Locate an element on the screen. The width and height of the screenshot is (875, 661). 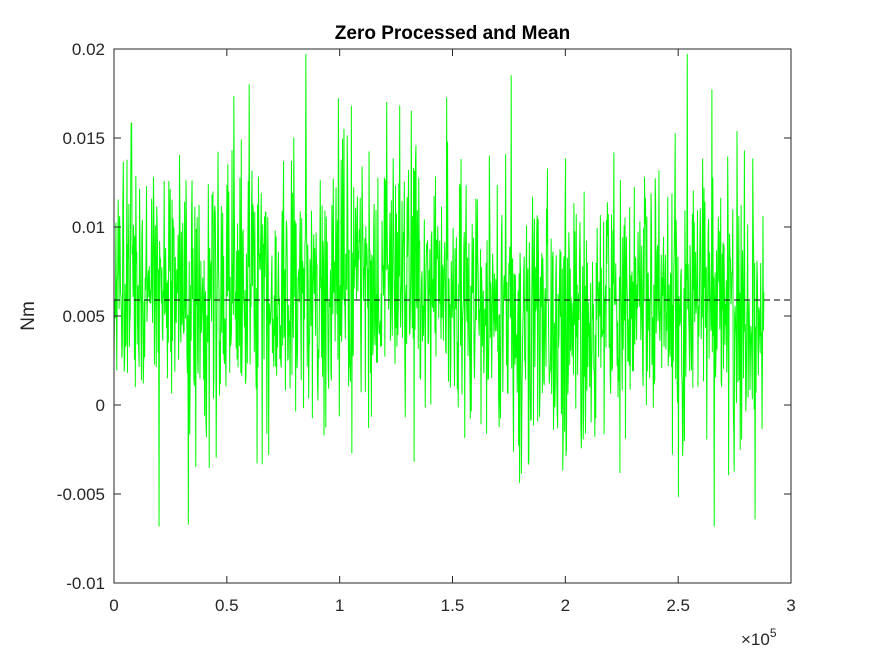
x-tick-label: 2.5 is located at coordinates (678, 605).